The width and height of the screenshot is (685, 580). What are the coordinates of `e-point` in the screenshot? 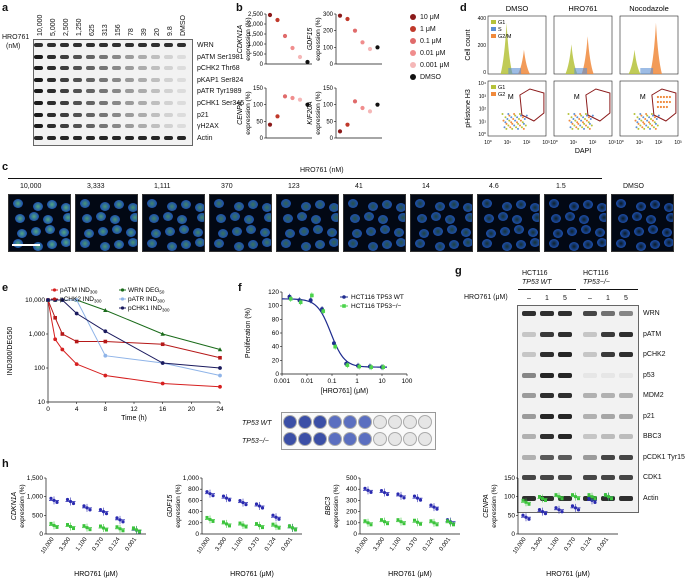 It's located at (105, 341).